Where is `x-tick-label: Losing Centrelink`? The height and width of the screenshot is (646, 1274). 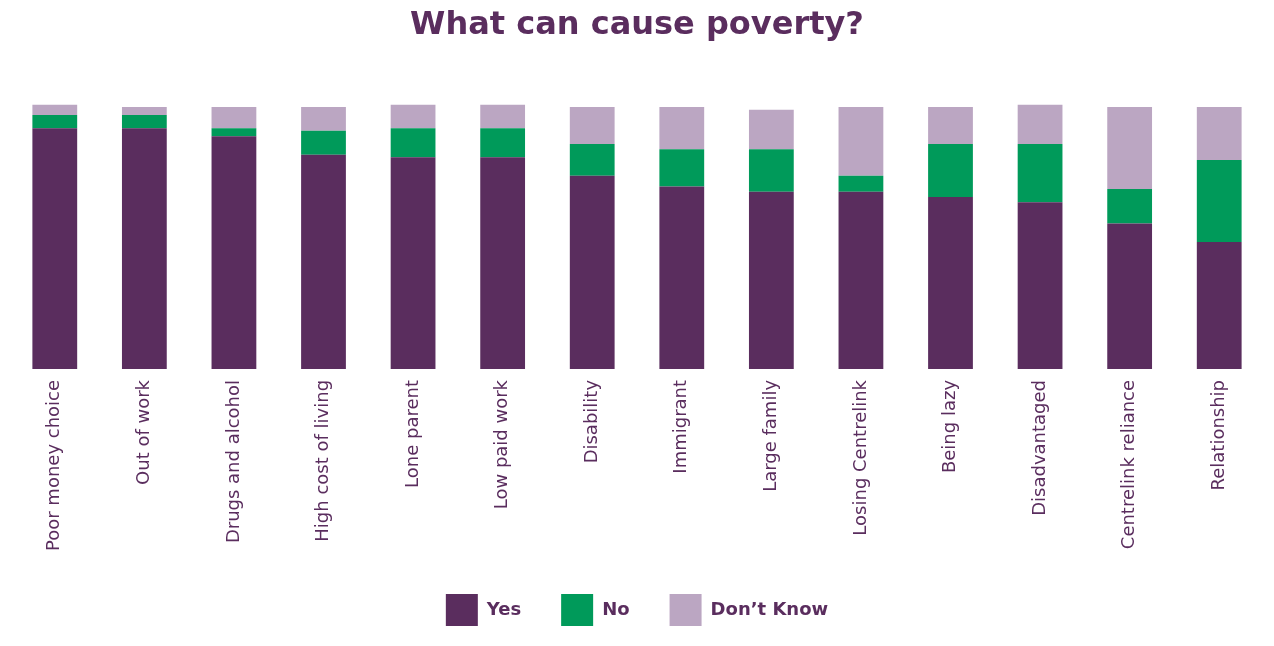 x-tick-label: Losing Centrelink is located at coordinates (859, 457).